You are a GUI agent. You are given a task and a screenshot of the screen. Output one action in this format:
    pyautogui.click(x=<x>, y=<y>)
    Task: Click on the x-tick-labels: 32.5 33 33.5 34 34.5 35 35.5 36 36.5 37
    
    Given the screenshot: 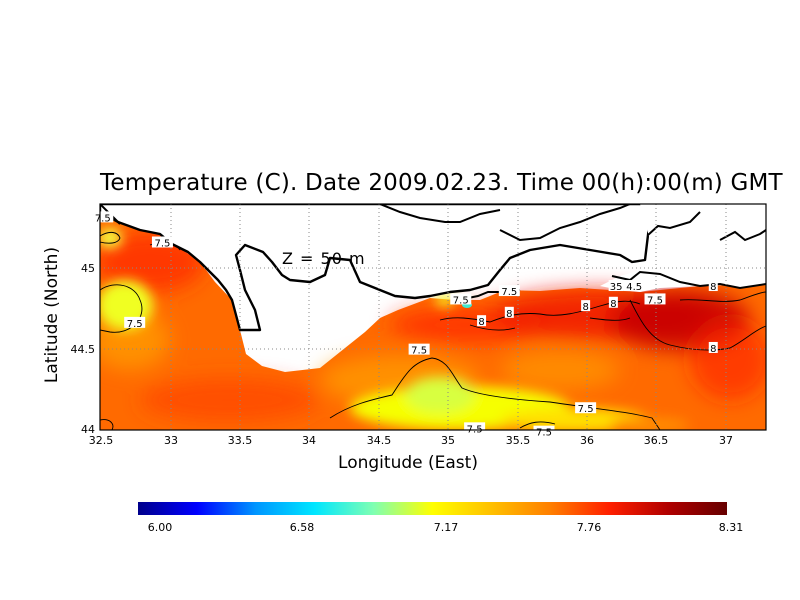 What is the action you would take?
    pyautogui.click(x=411, y=440)
    